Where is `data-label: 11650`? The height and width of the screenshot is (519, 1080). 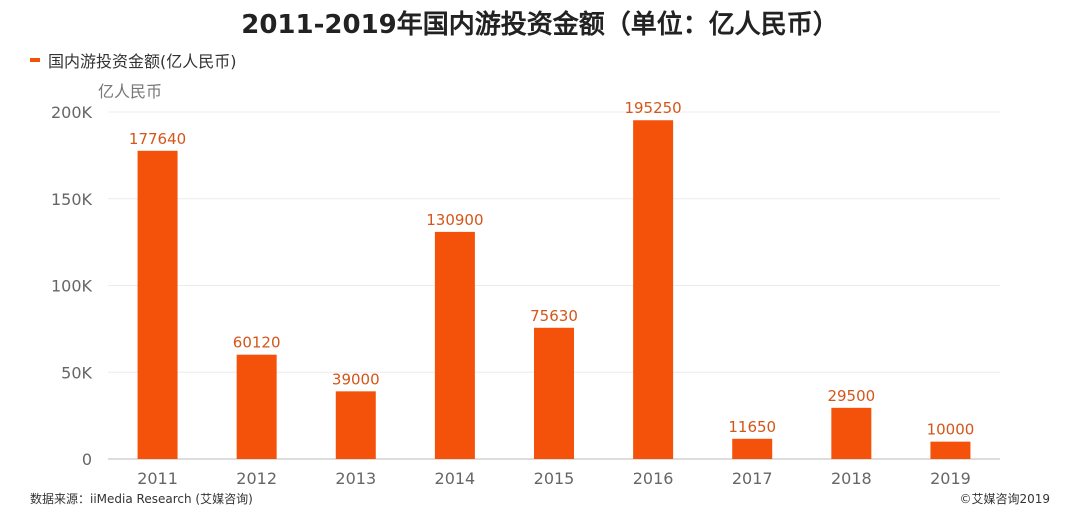
data-label: 11650 is located at coordinates (752, 427).